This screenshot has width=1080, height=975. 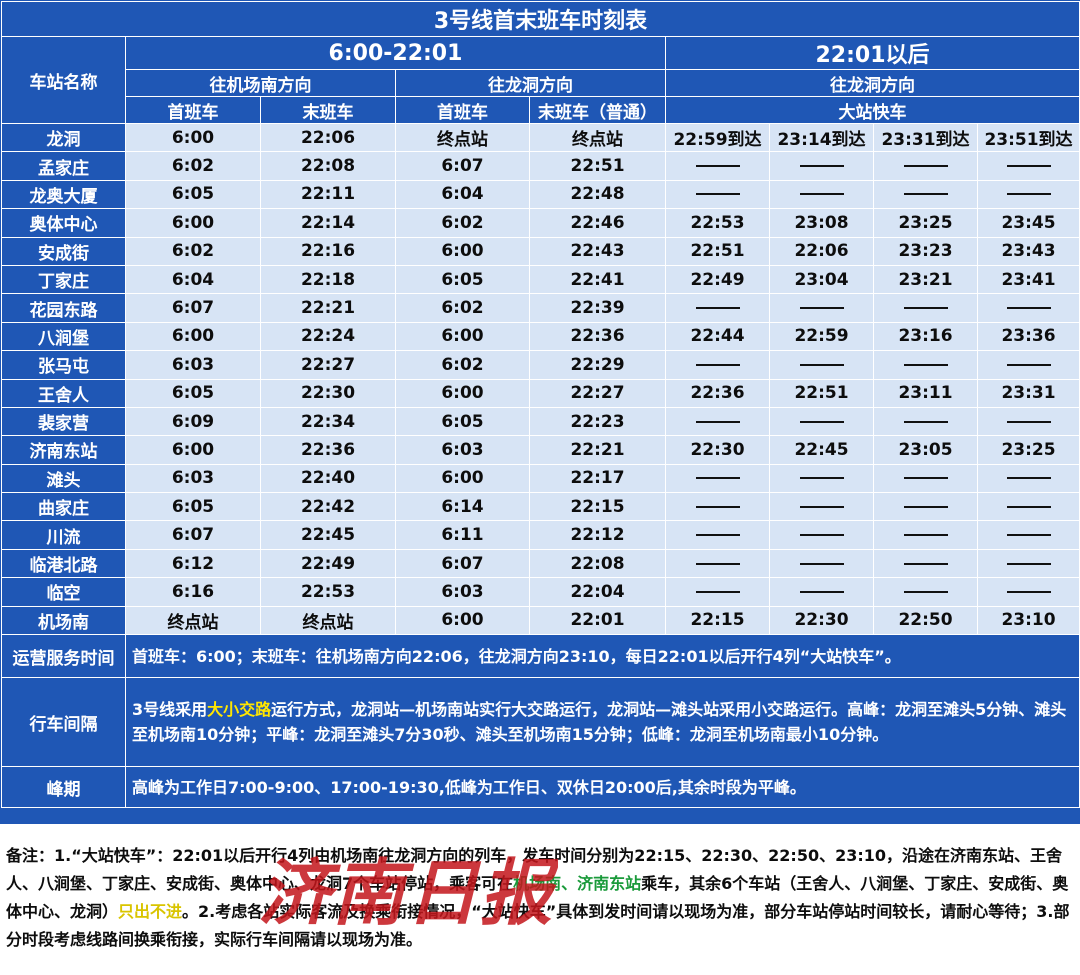 I want to click on longdong-last-time: 22:27, so click(x=597, y=393).